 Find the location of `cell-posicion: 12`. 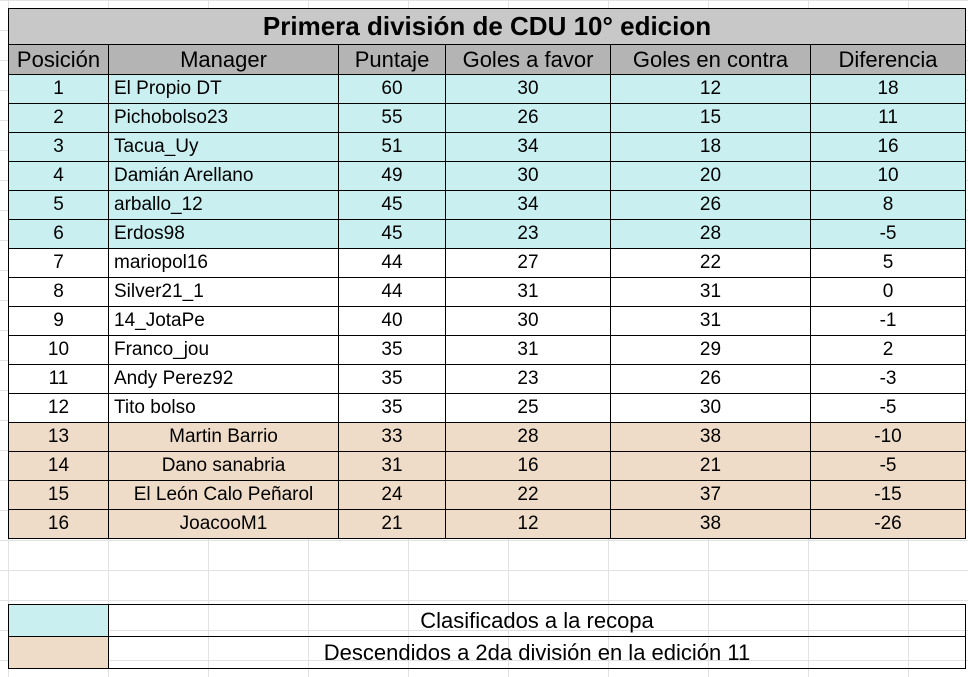

cell-posicion: 12 is located at coordinates (58, 408).